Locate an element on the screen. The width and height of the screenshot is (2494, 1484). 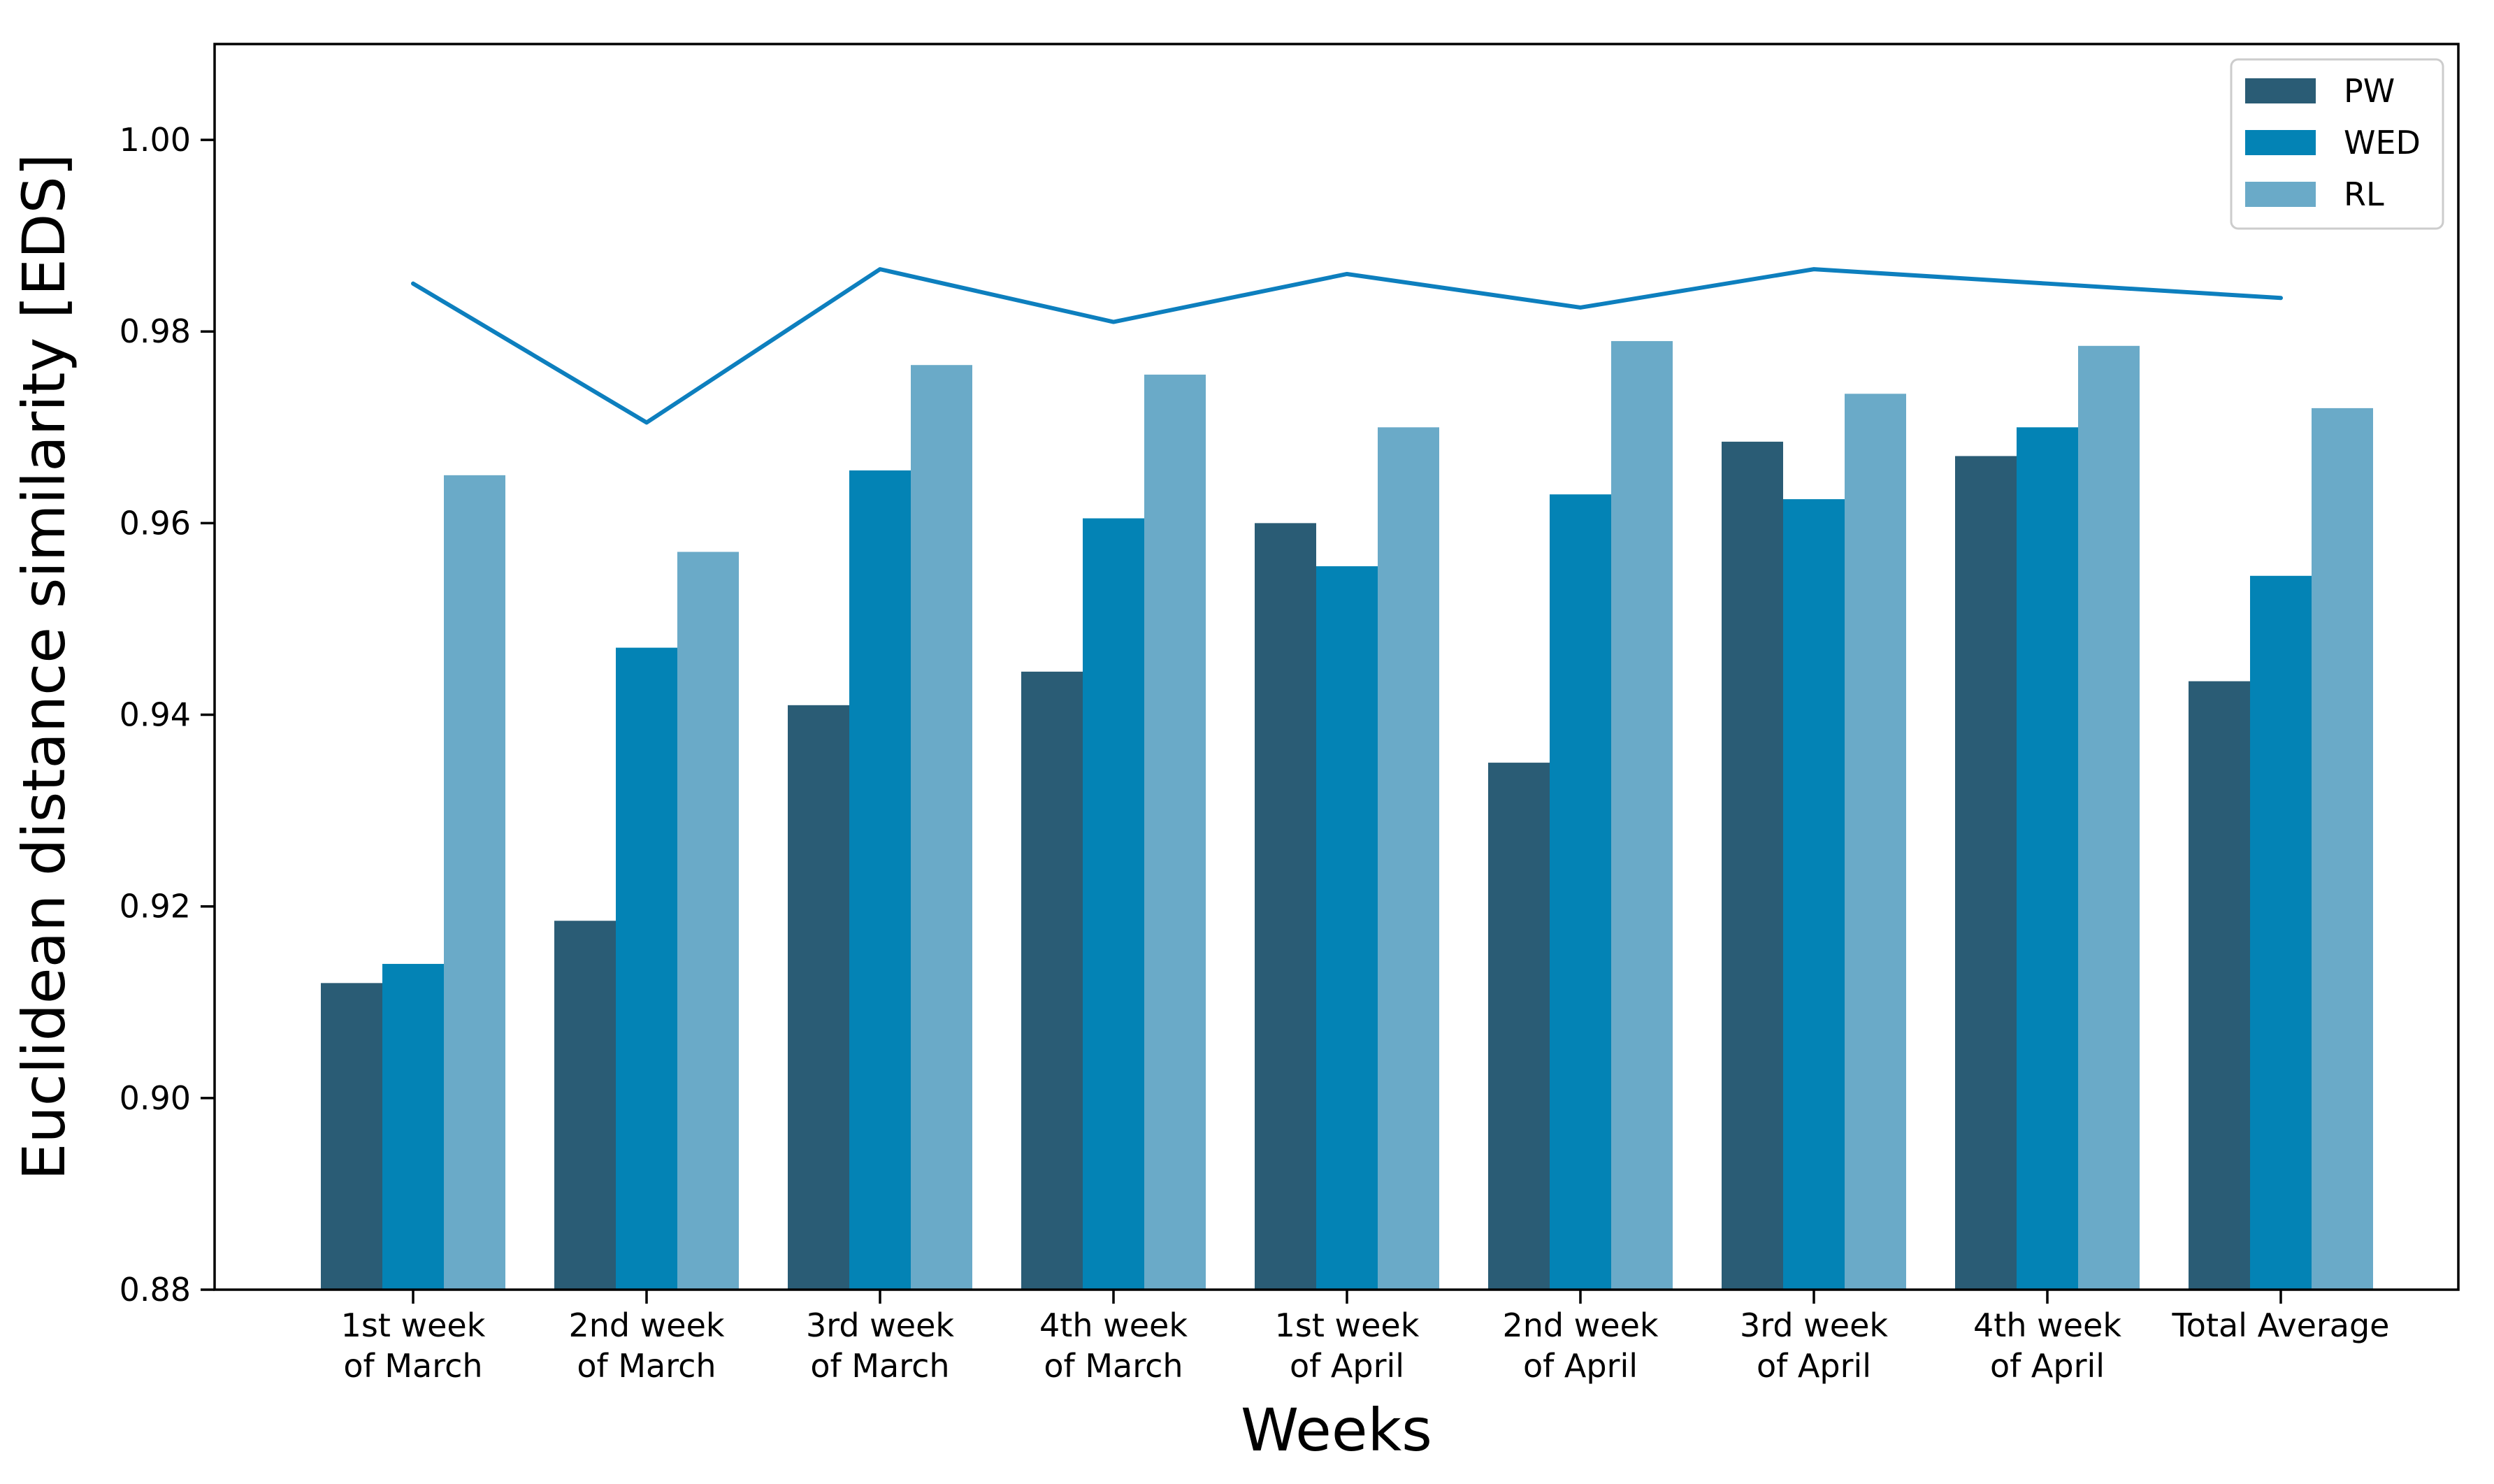
x-axis-label: Weeks is located at coordinates (1336, 1430).